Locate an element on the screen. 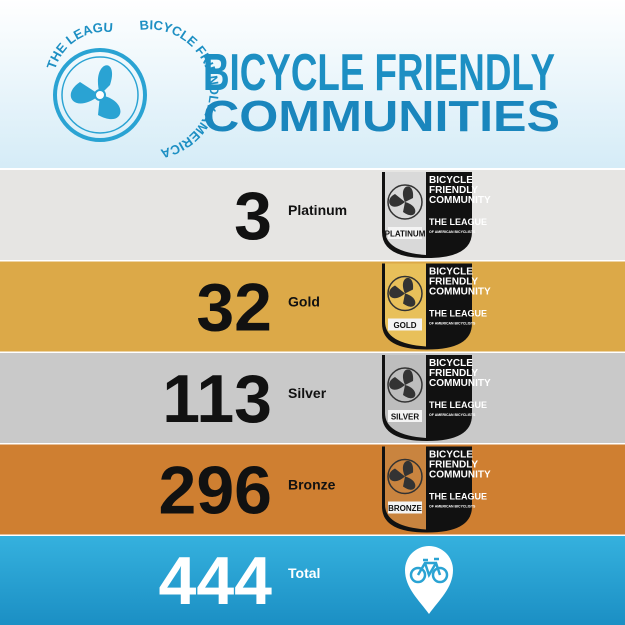  logo is located at coordinates (100, 95).